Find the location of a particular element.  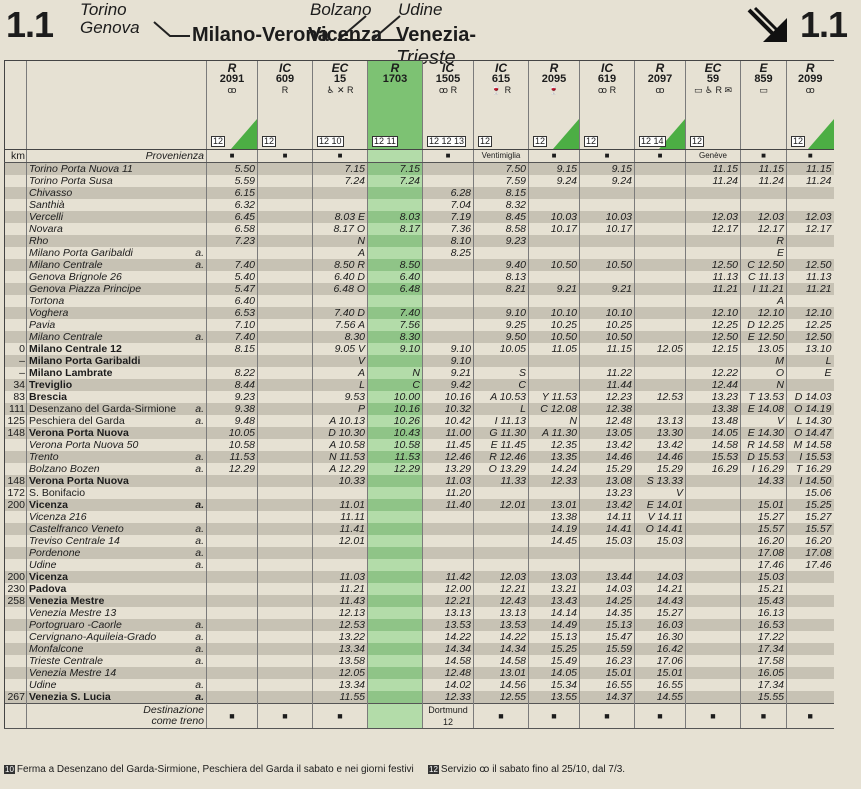

time-cell: 13.53 is located at coordinates (501, 625).